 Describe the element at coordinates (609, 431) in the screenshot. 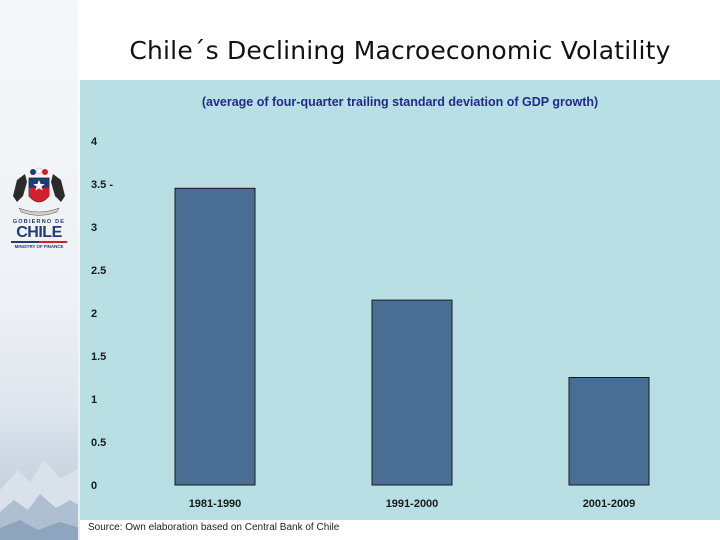

I see `bar-2001-2009` at that location.